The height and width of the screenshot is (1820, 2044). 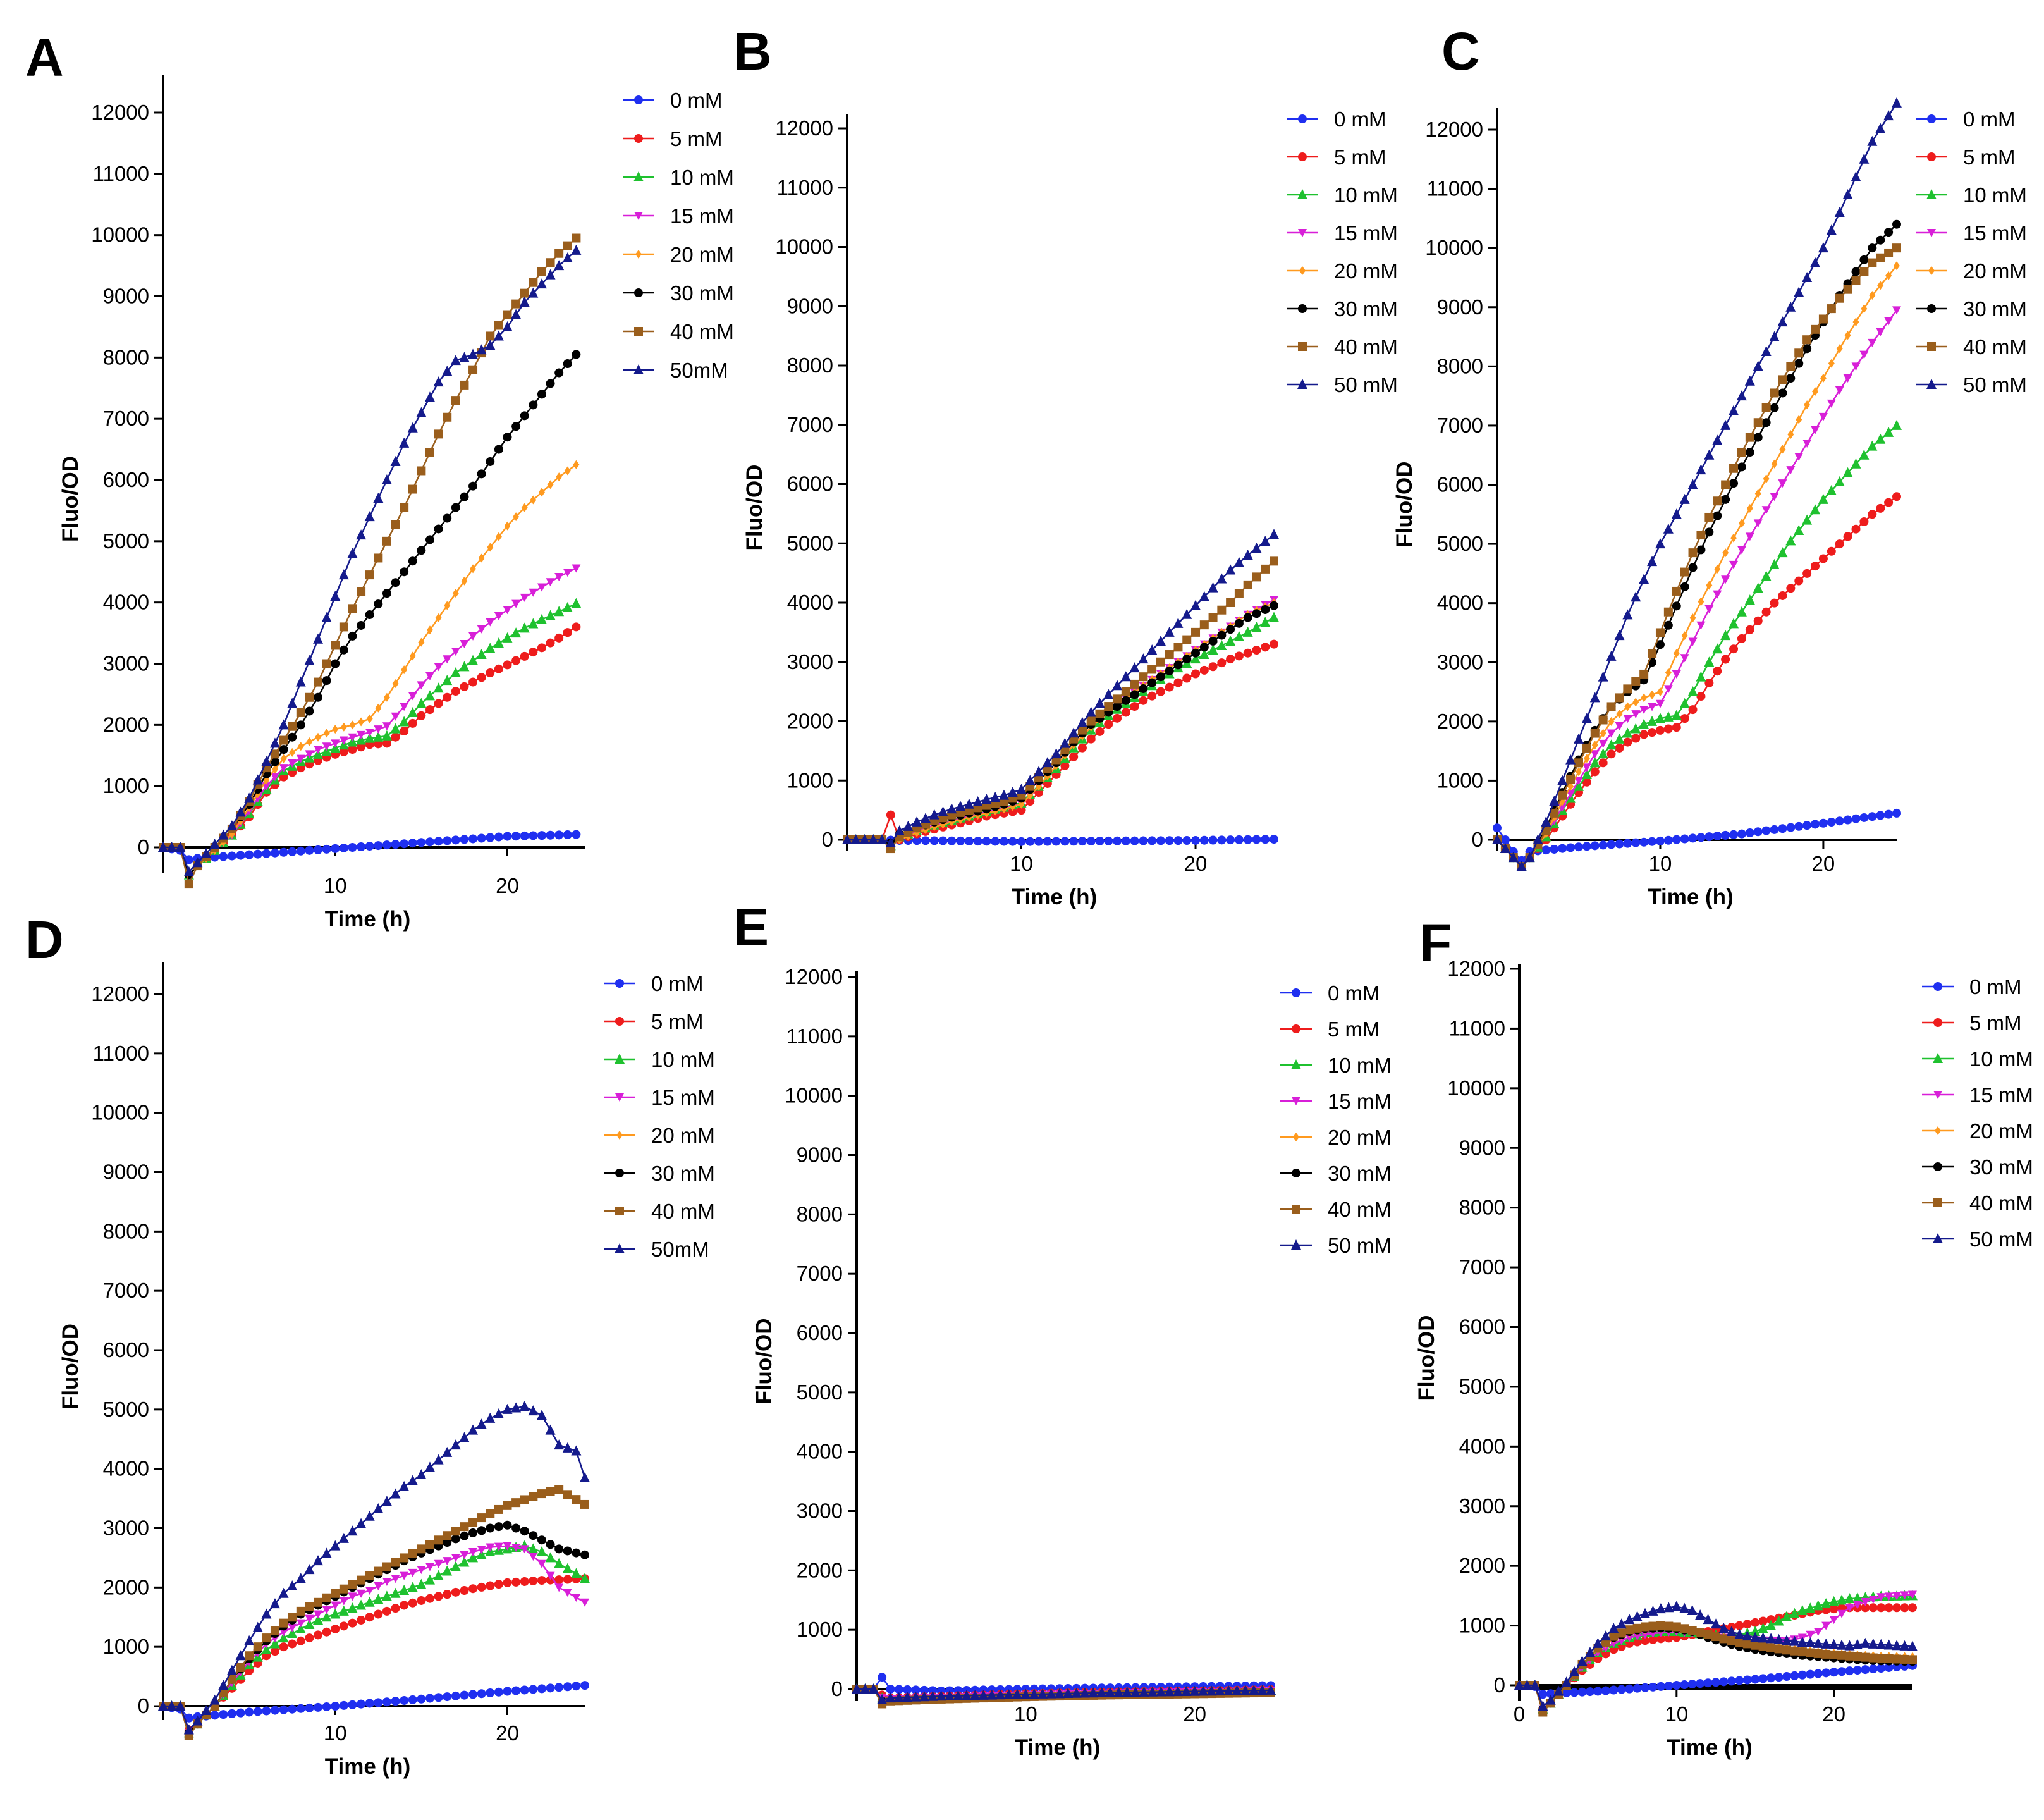 I want to click on legend-marker, so click(x=1296, y=1244).